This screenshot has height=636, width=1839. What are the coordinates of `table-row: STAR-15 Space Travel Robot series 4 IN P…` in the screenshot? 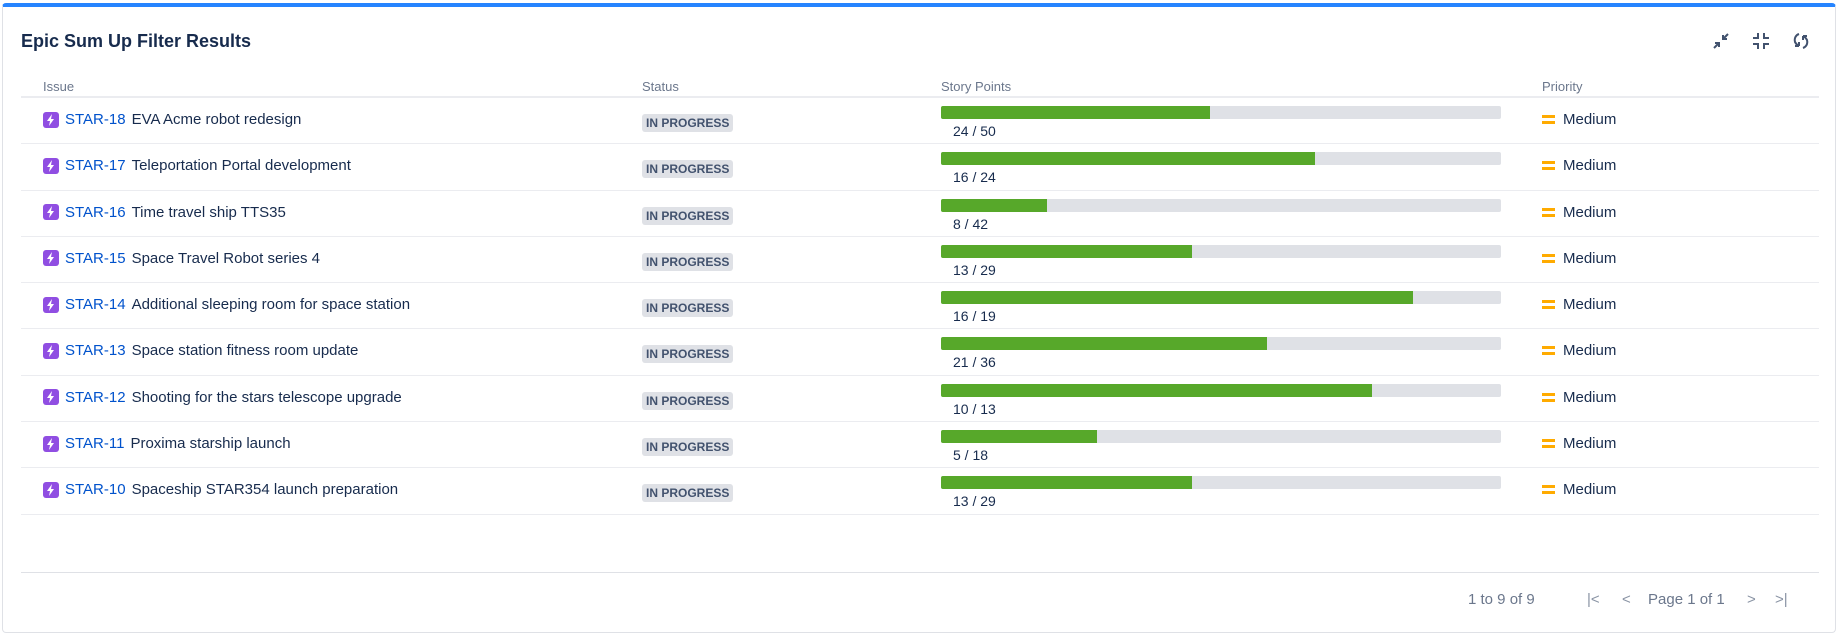 It's located at (920, 260).